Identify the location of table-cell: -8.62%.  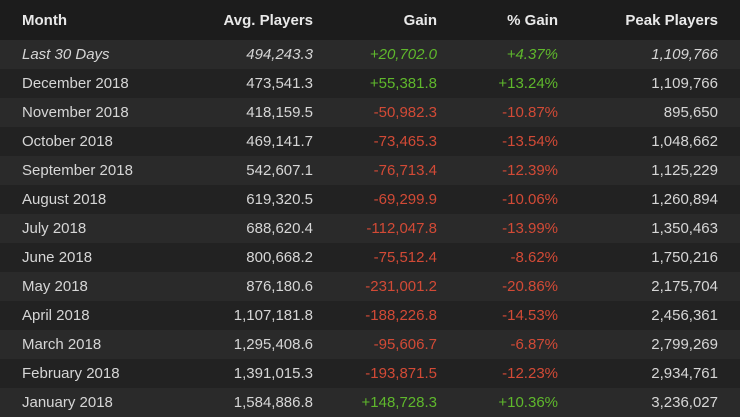
(519, 257).